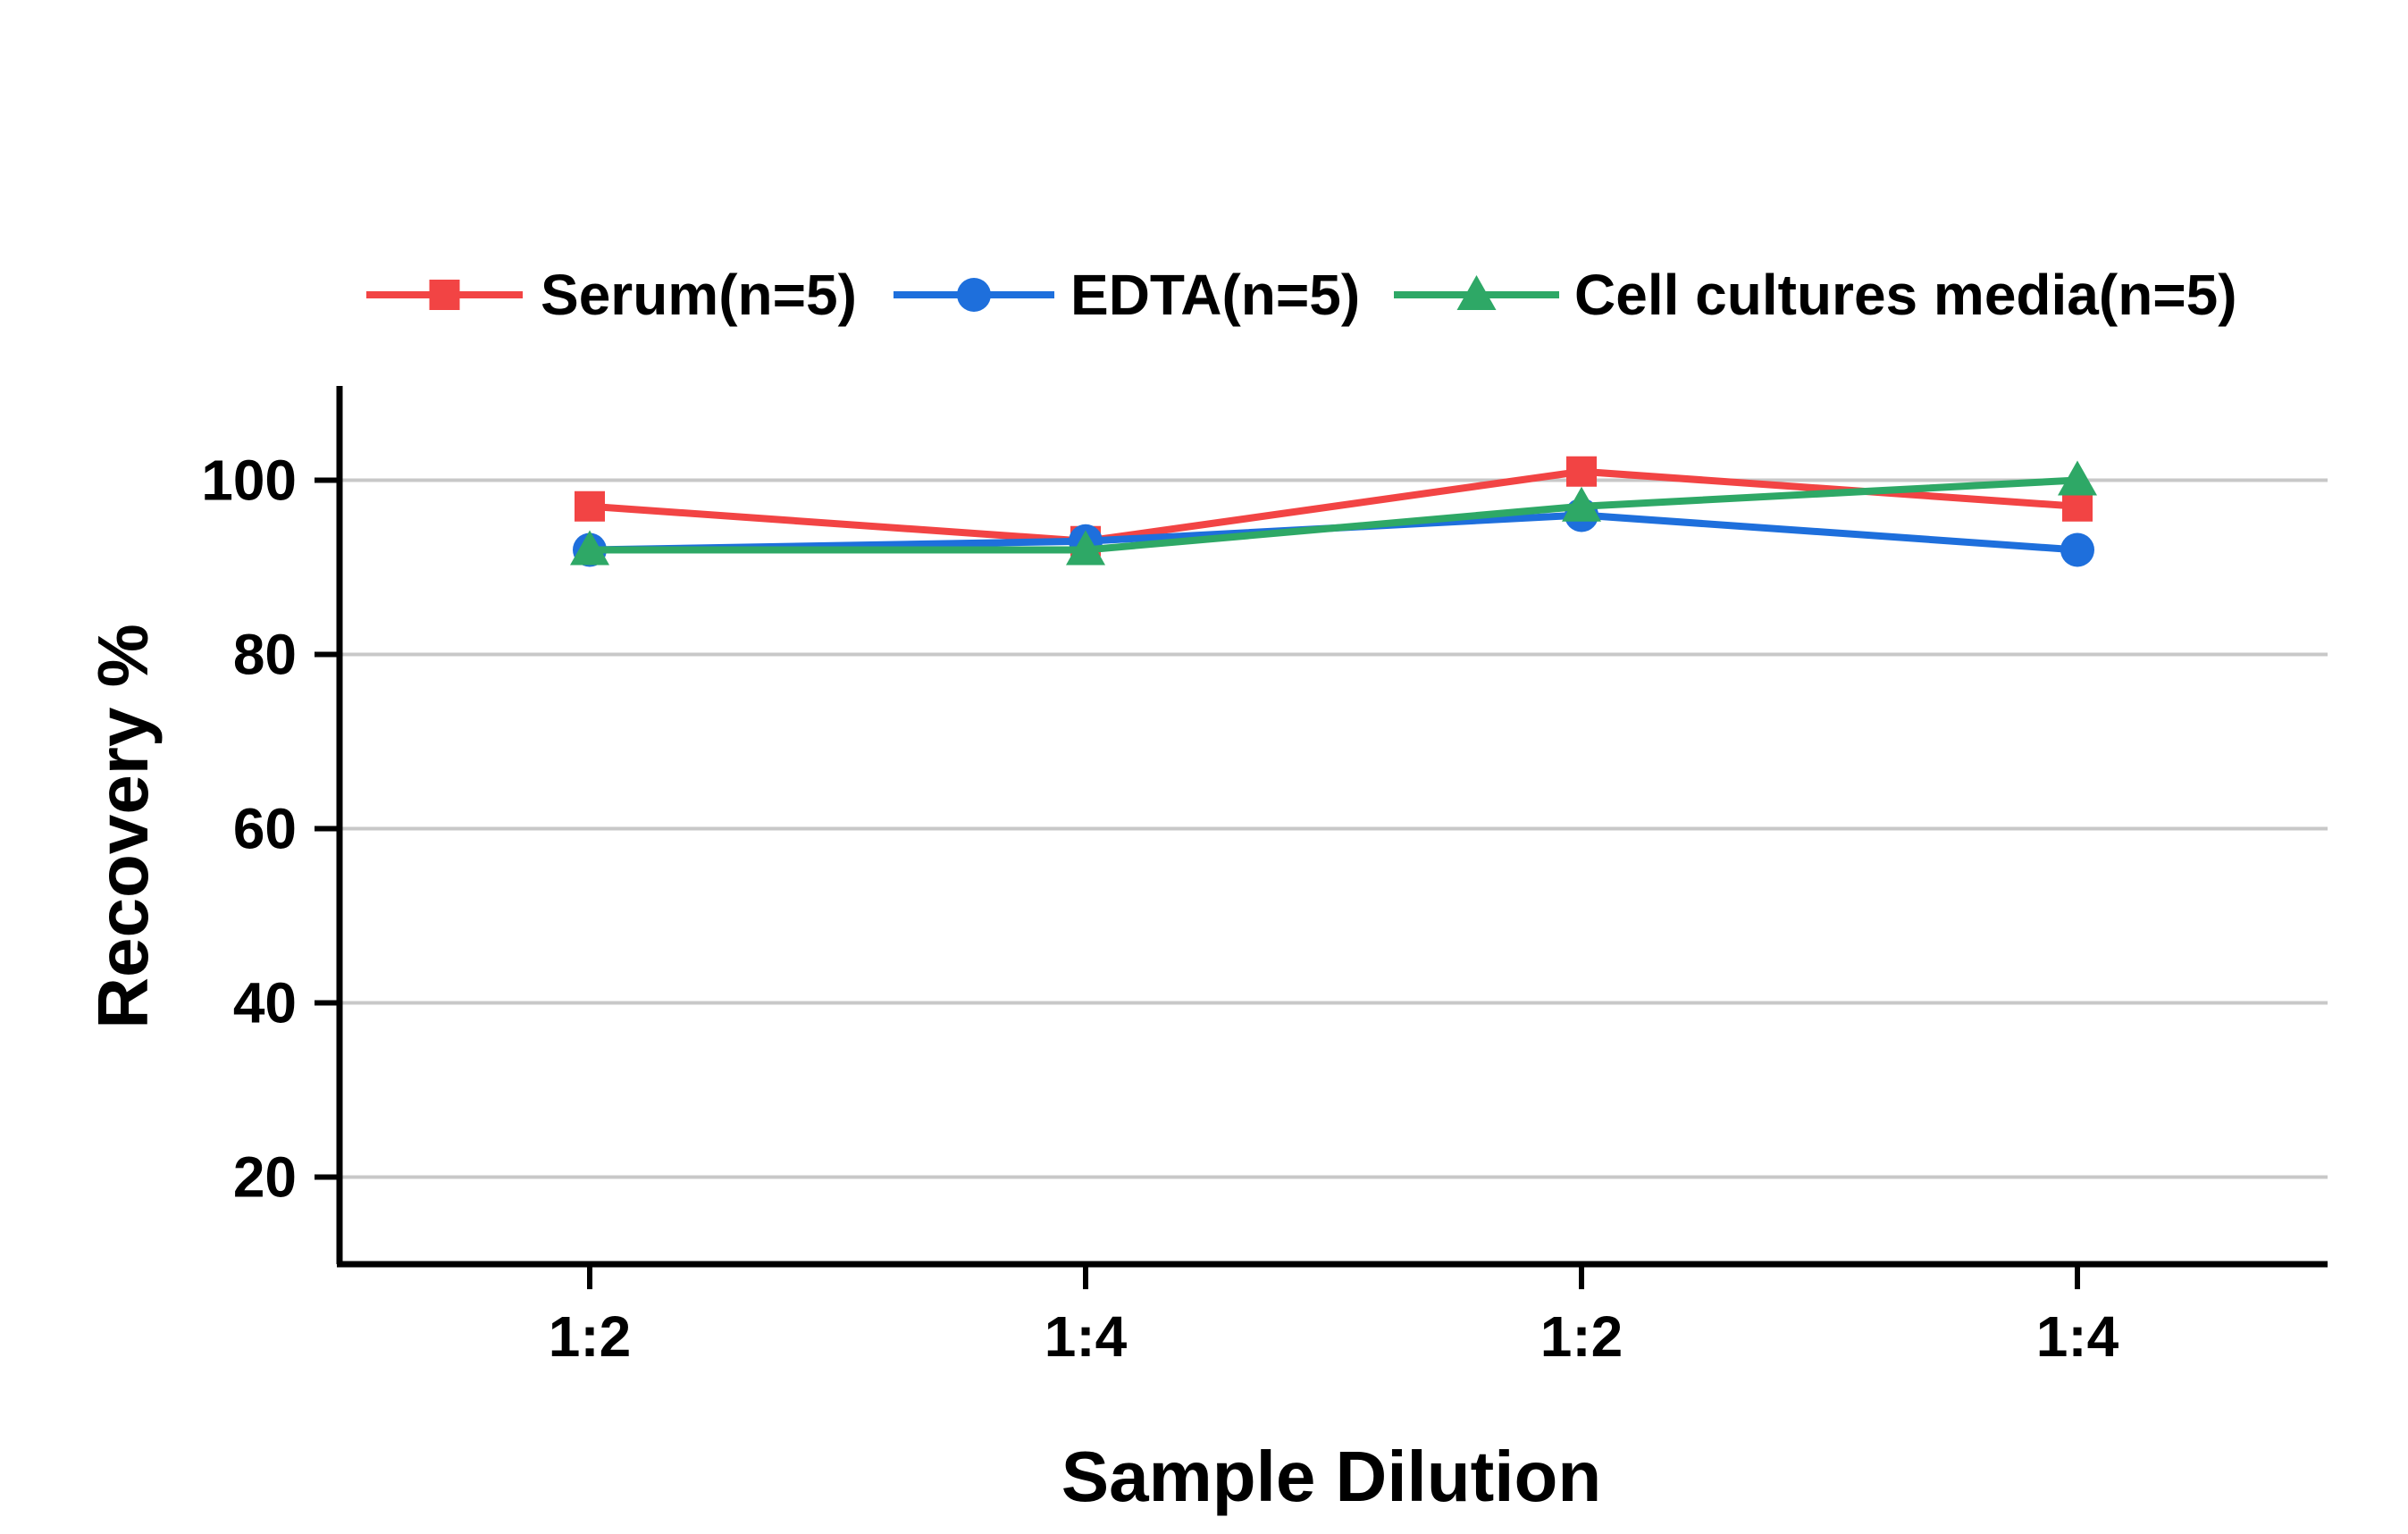  I want to click on y-ticks: 20 40 60 80 100, so click(270, 829).